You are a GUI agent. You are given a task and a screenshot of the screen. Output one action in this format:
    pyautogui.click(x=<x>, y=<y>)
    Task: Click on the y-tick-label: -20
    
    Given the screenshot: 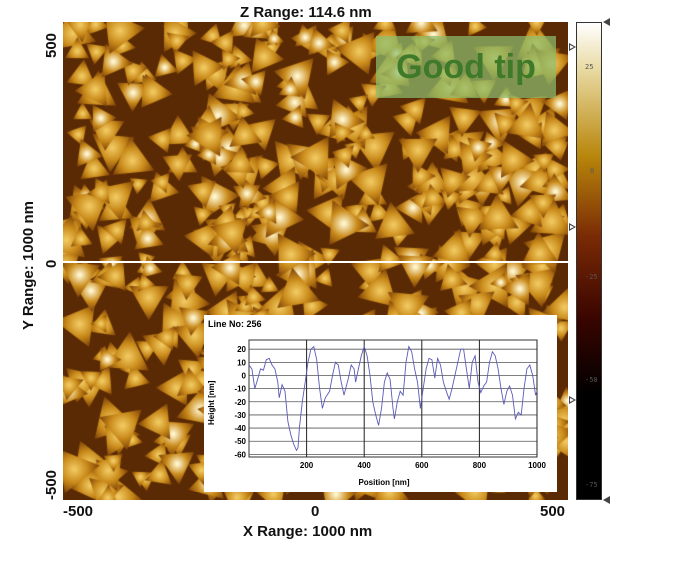 What is the action you would take?
    pyautogui.click(x=240, y=402)
    